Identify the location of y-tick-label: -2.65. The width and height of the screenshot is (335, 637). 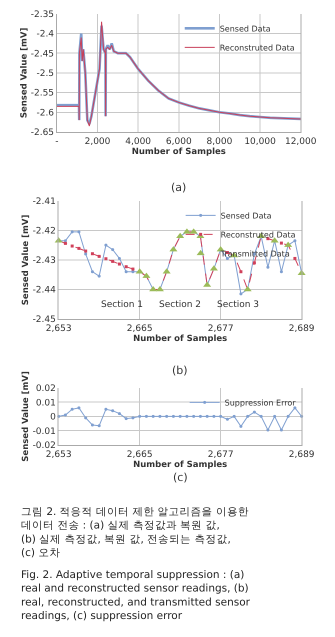
(42, 133).